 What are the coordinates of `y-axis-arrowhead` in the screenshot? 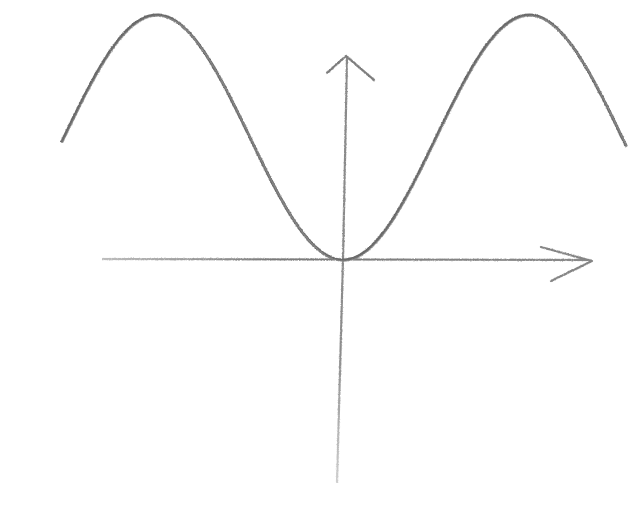 It's located at (350, 68).